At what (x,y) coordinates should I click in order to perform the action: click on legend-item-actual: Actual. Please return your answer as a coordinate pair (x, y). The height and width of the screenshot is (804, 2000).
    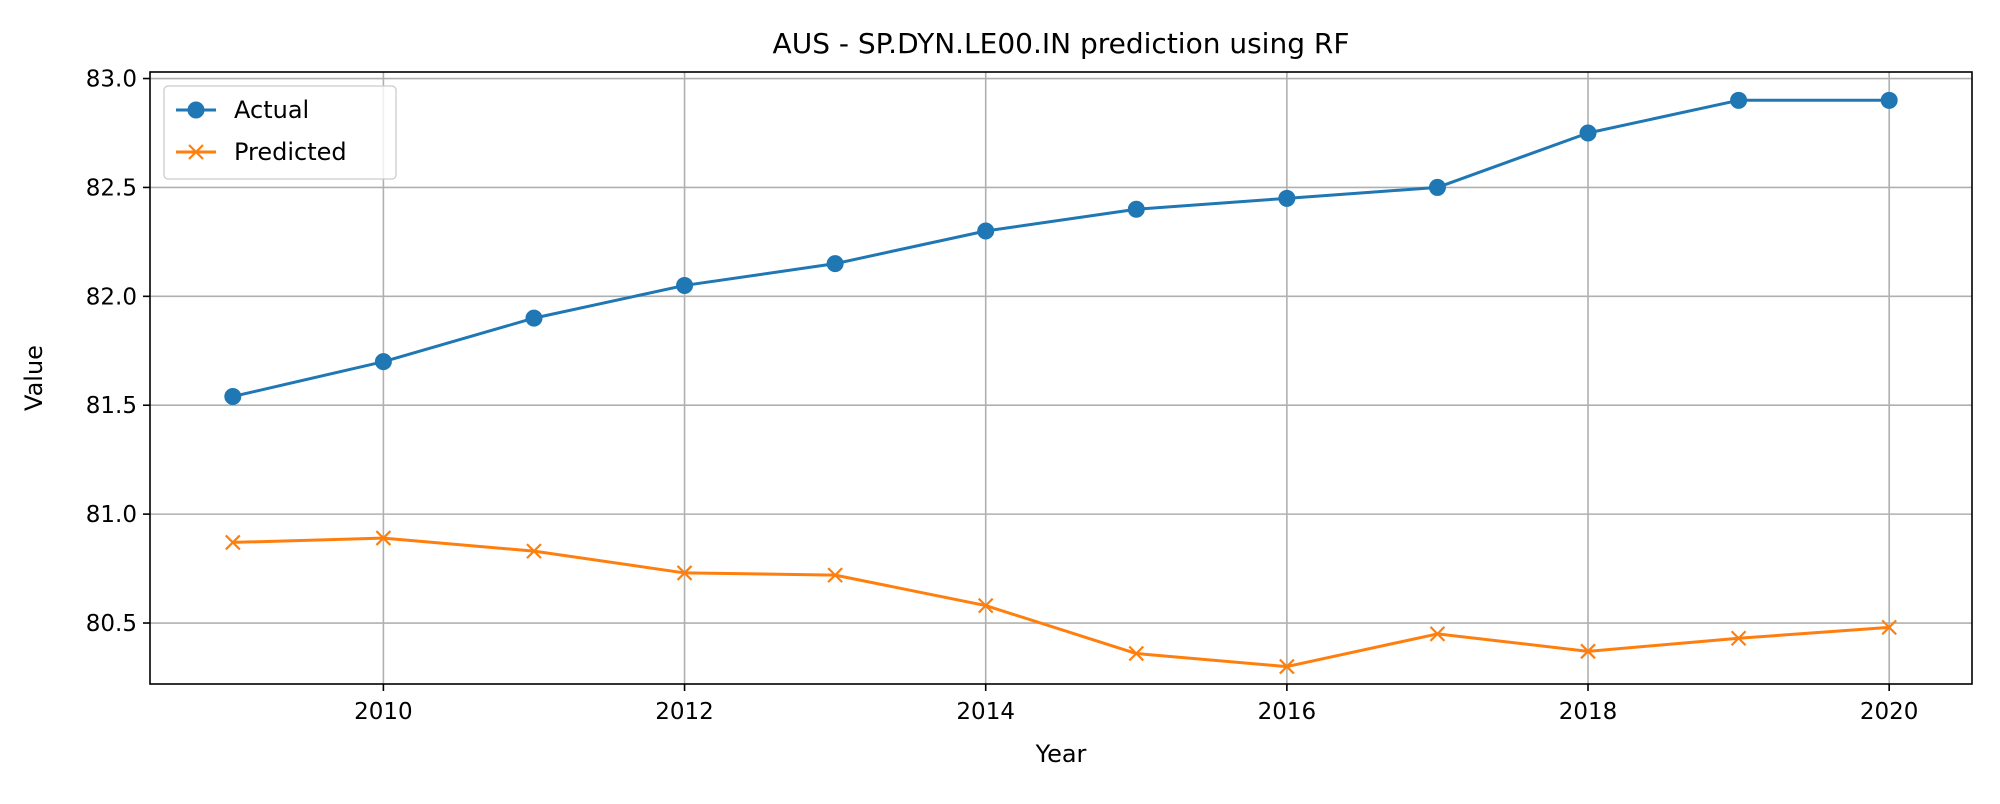
    Looking at the image, I should click on (242, 110).